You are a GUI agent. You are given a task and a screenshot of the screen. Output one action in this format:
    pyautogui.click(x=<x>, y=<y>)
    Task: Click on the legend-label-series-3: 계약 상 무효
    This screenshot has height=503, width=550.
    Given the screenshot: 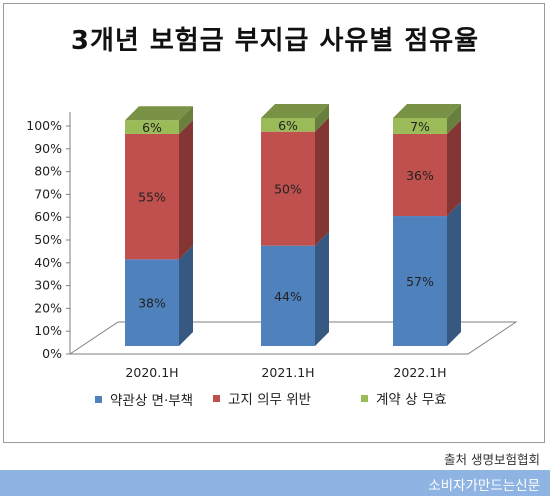 What is the action you would take?
    pyautogui.click(x=411, y=400)
    